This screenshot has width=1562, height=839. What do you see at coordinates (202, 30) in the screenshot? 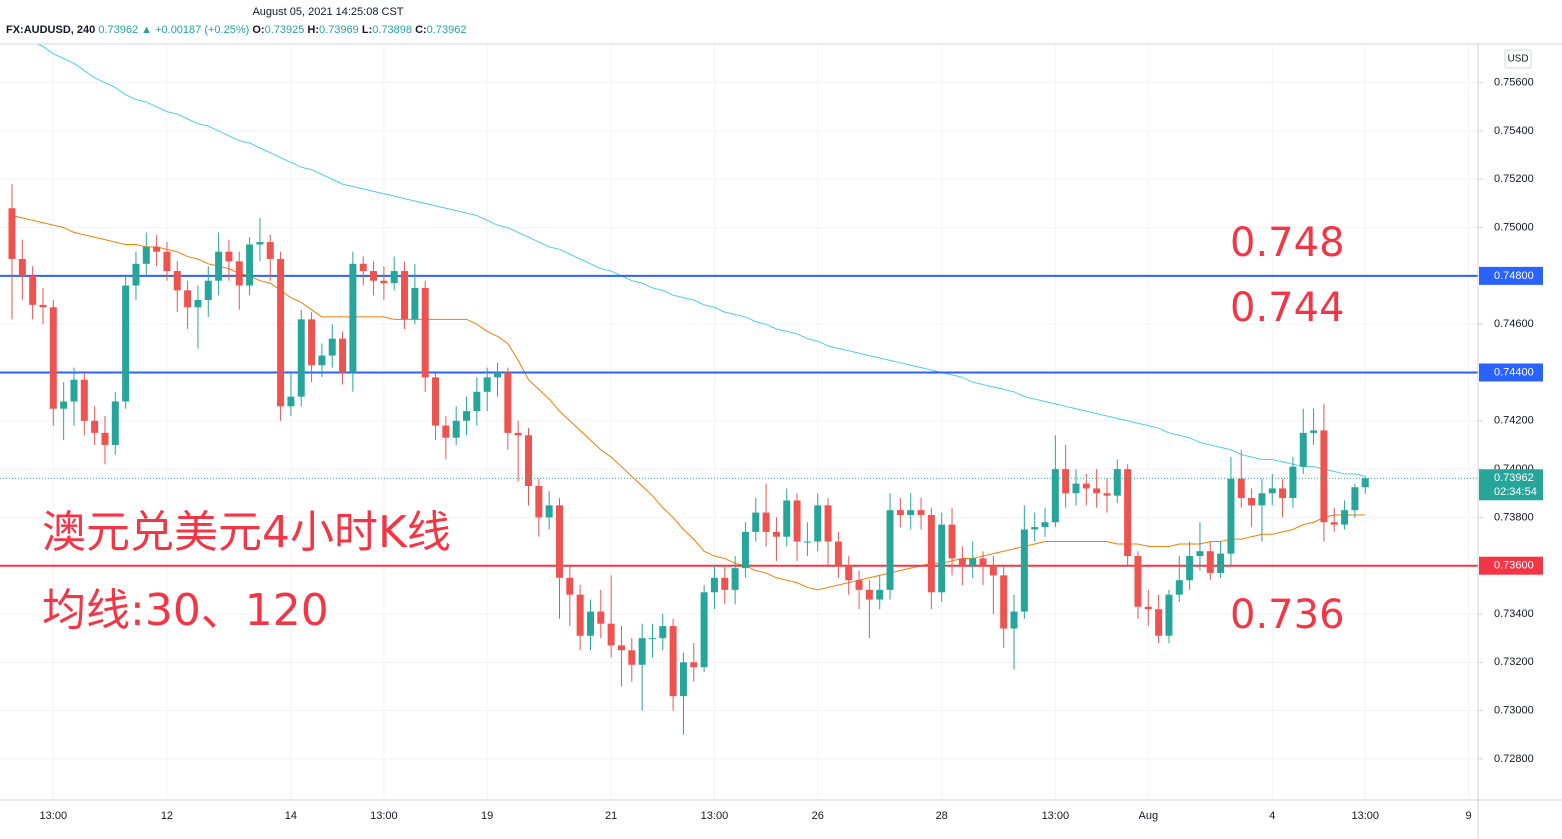
I see `change: +0.00187 (+0.25%)` at bounding box center [202, 30].